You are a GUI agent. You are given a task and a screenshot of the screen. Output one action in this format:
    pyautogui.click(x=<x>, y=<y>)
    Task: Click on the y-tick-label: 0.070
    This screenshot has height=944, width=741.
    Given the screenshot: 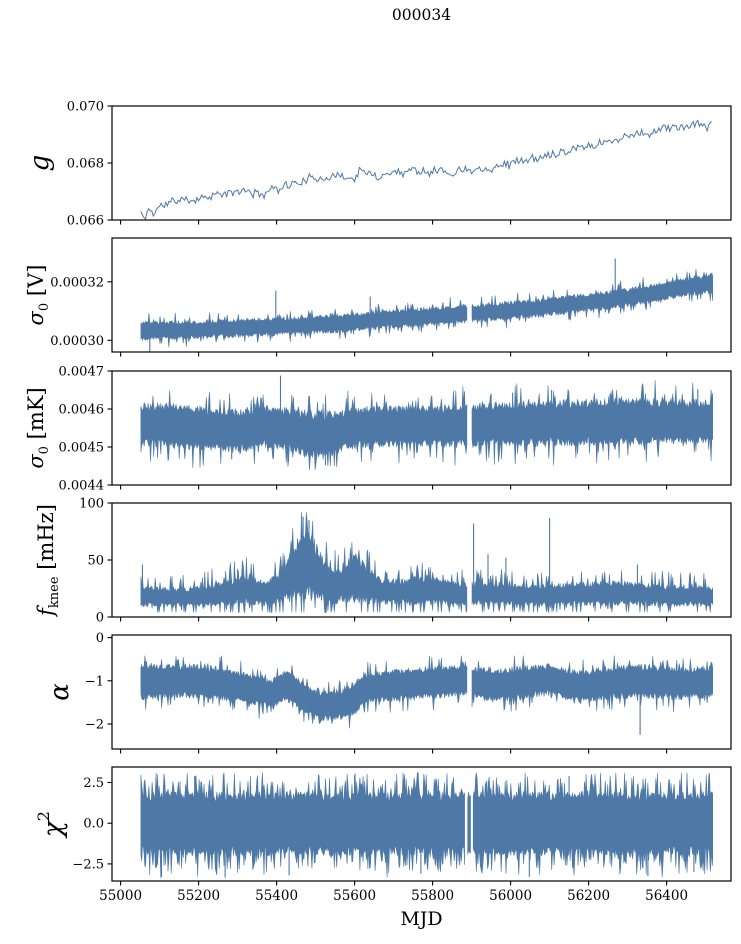 What is the action you would take?
    pyautogui.click(x=85, y=107)
    